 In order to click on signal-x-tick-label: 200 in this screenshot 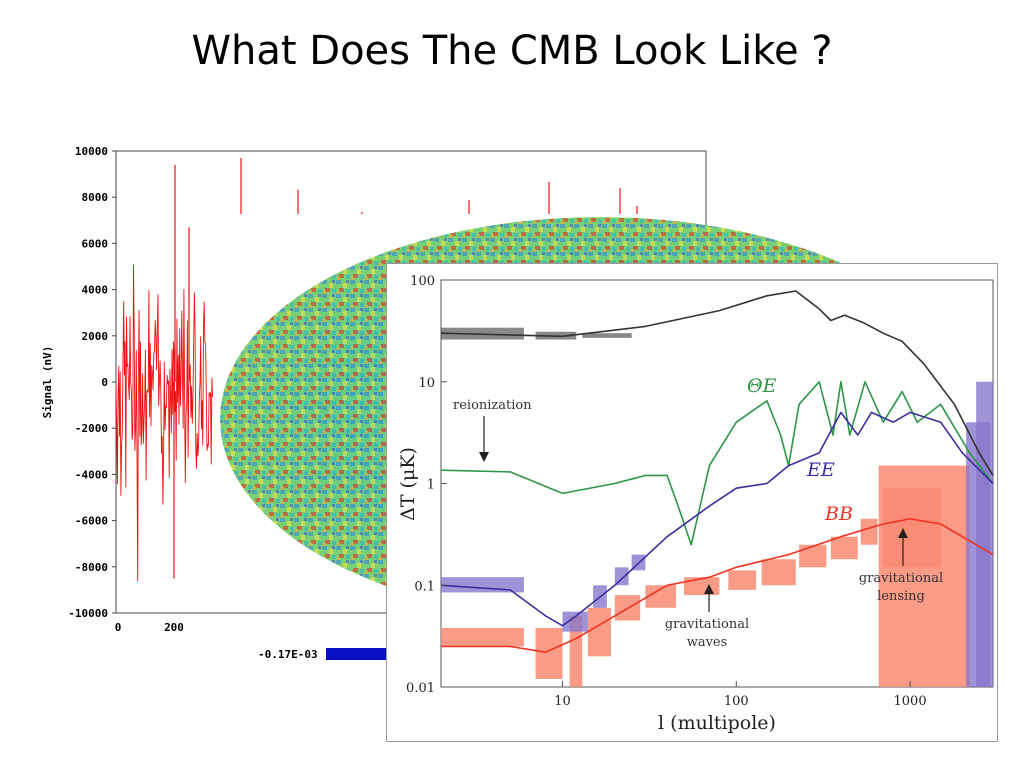, I will do `click(174, 627)`.